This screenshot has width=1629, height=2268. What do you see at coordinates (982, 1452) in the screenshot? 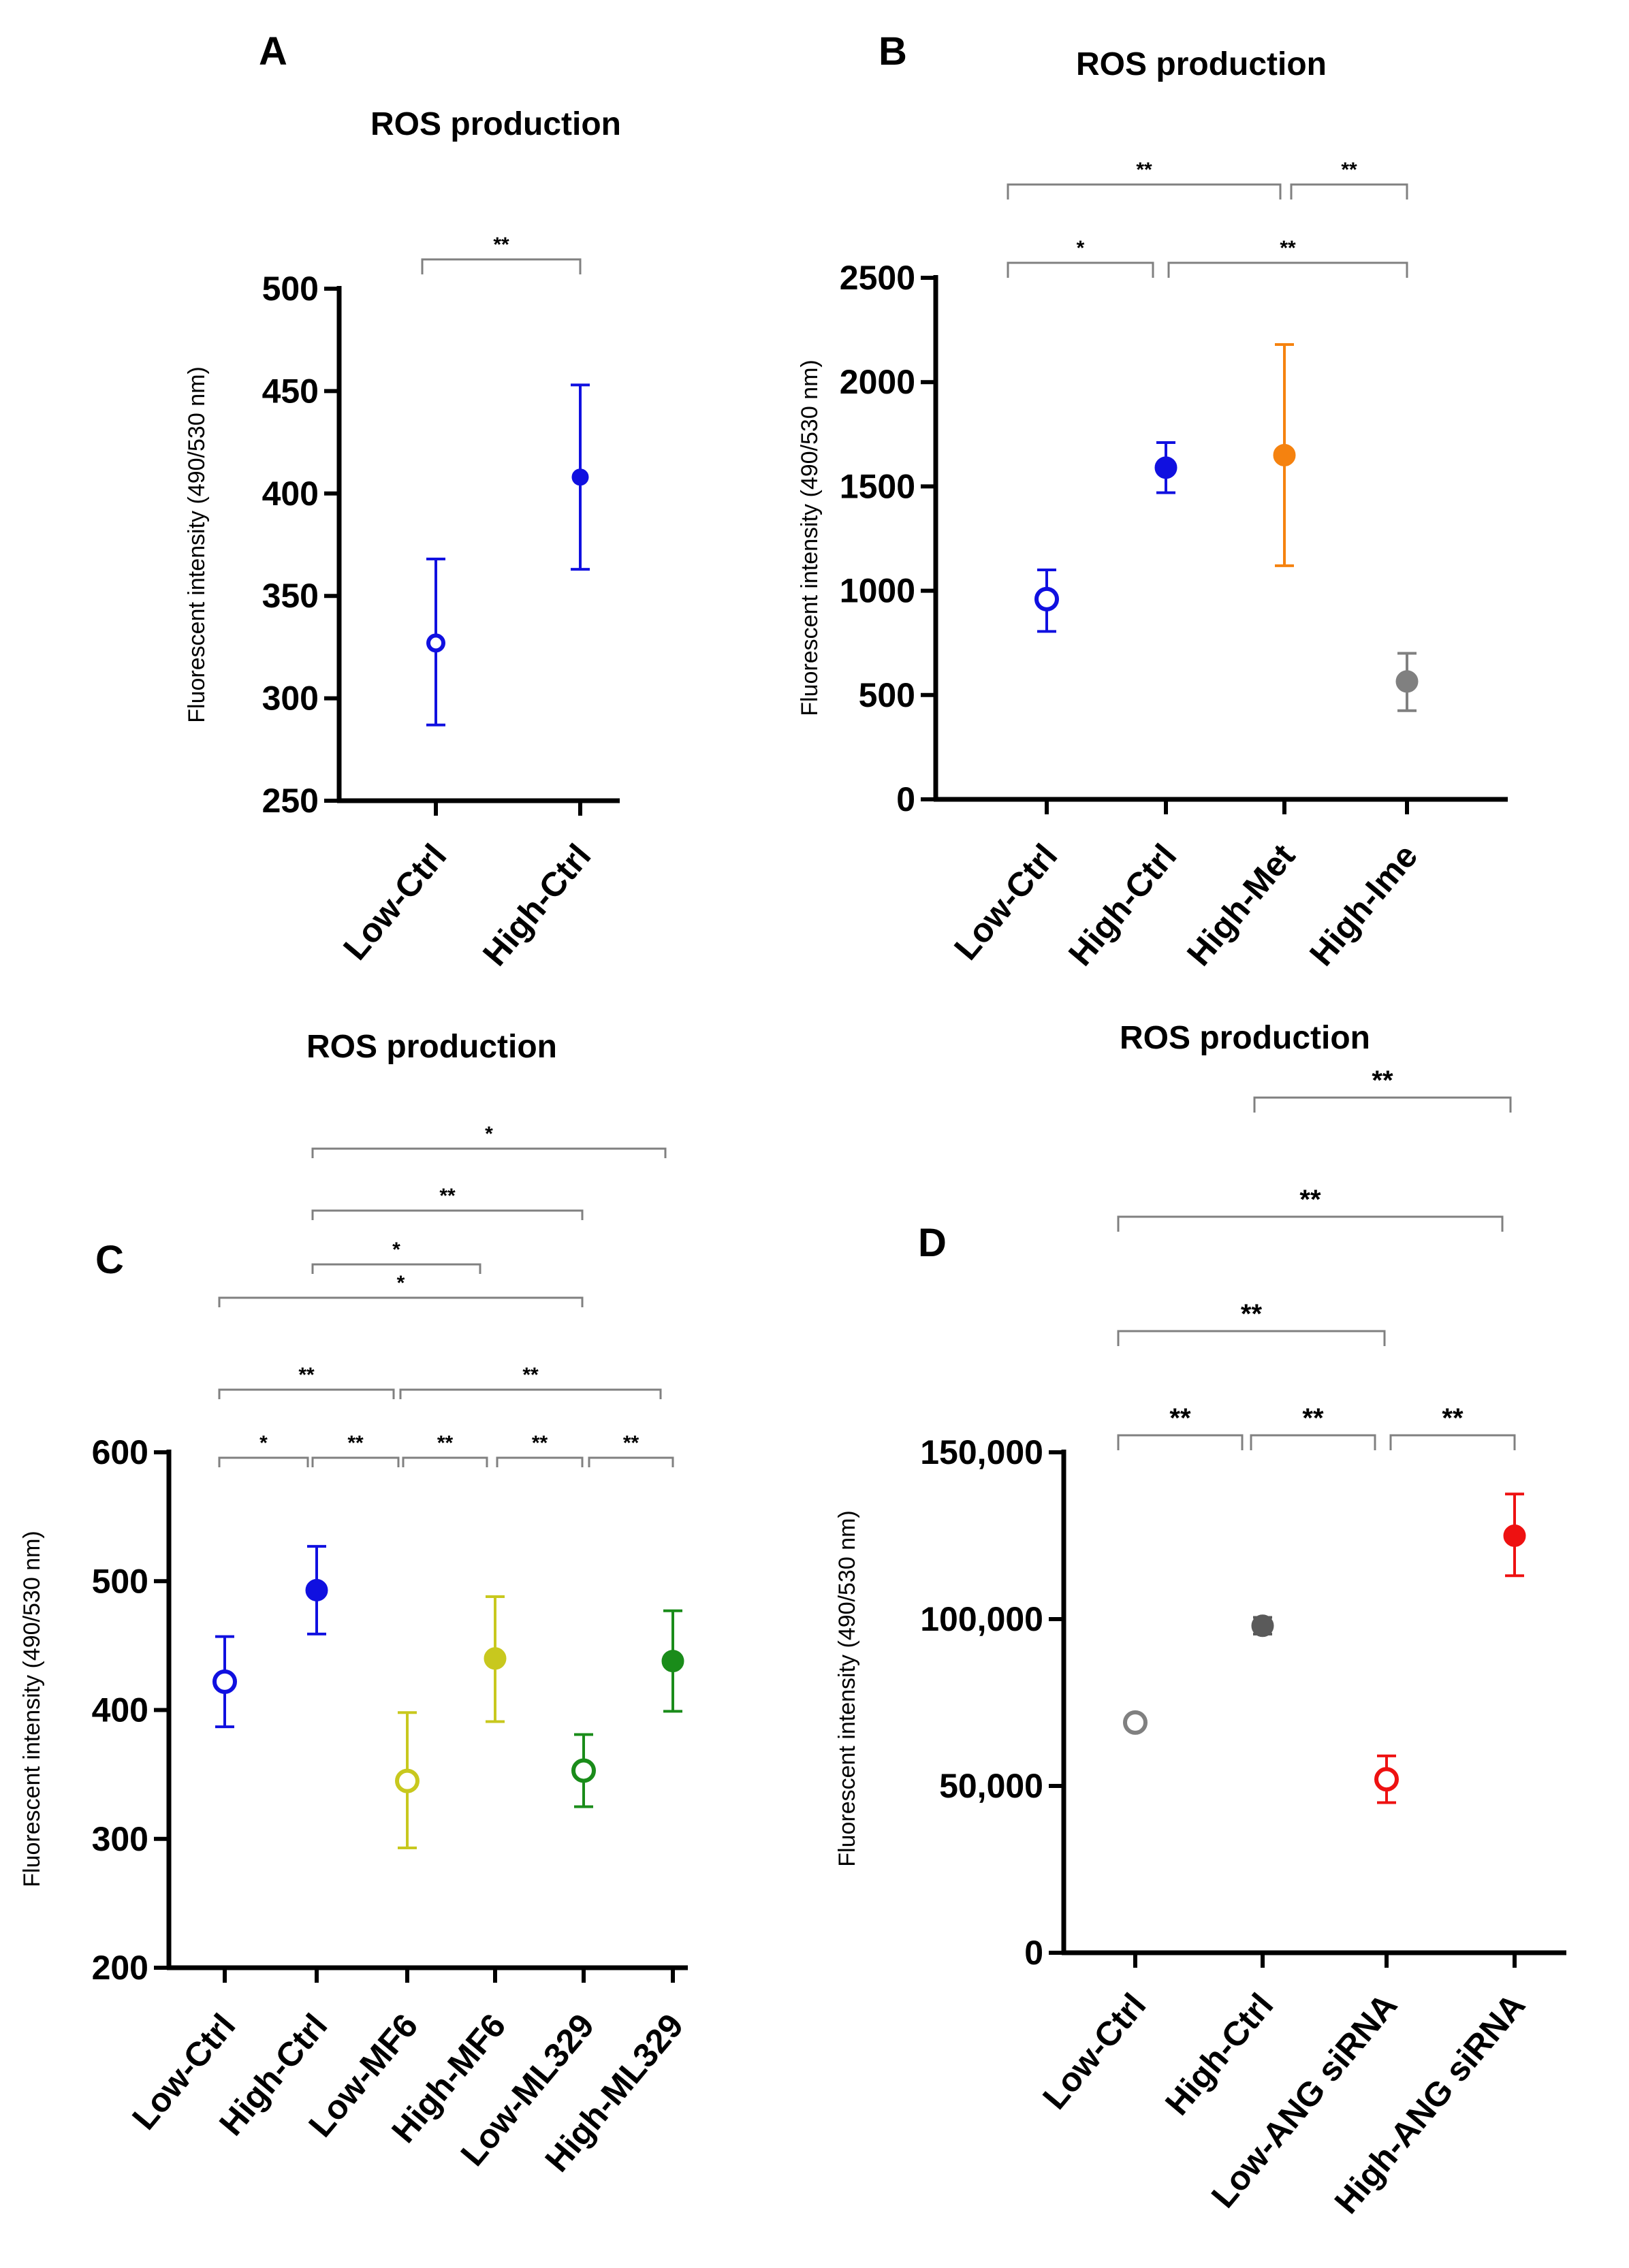
I see `y-tick-label: 150,000` at bounding box center [982, 1452].